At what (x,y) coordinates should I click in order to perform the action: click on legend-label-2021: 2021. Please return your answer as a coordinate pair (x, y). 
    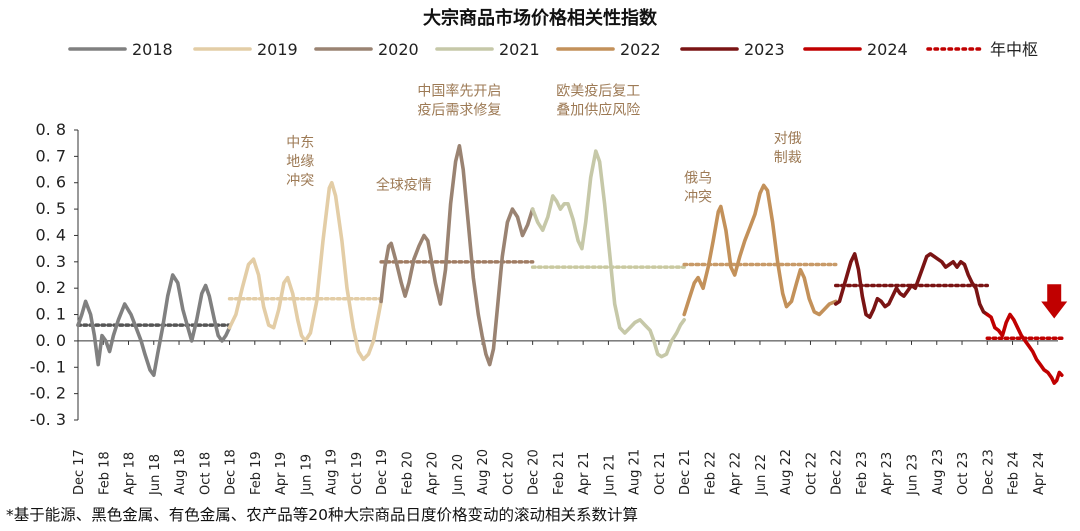
    Looking at the image, I should click on (519, 49).